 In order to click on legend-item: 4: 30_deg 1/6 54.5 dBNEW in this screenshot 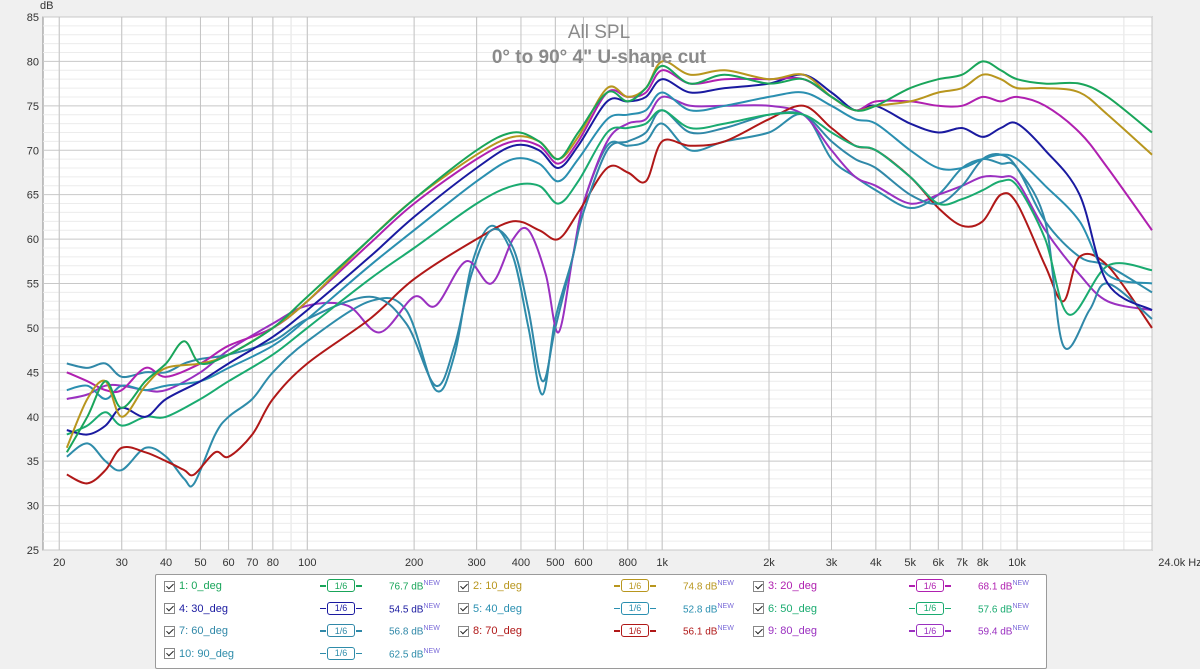, I will do `click(309, 609)`.